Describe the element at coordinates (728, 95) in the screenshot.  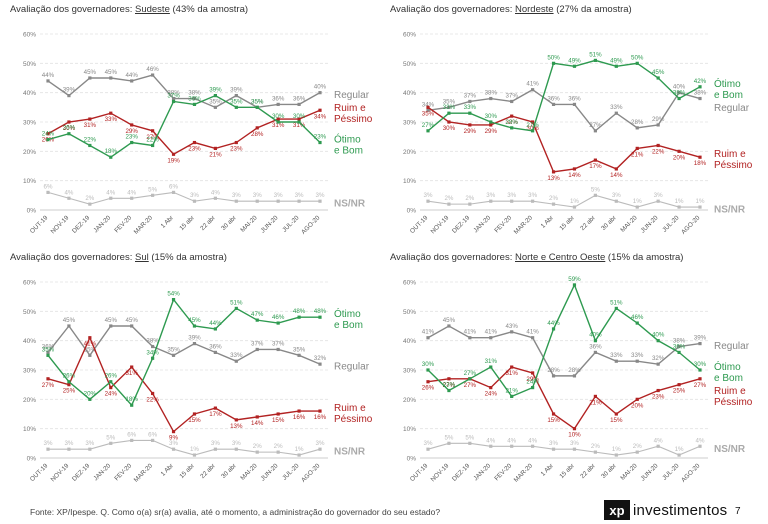
I see `legend-label-otimo: e Bom` at that location.